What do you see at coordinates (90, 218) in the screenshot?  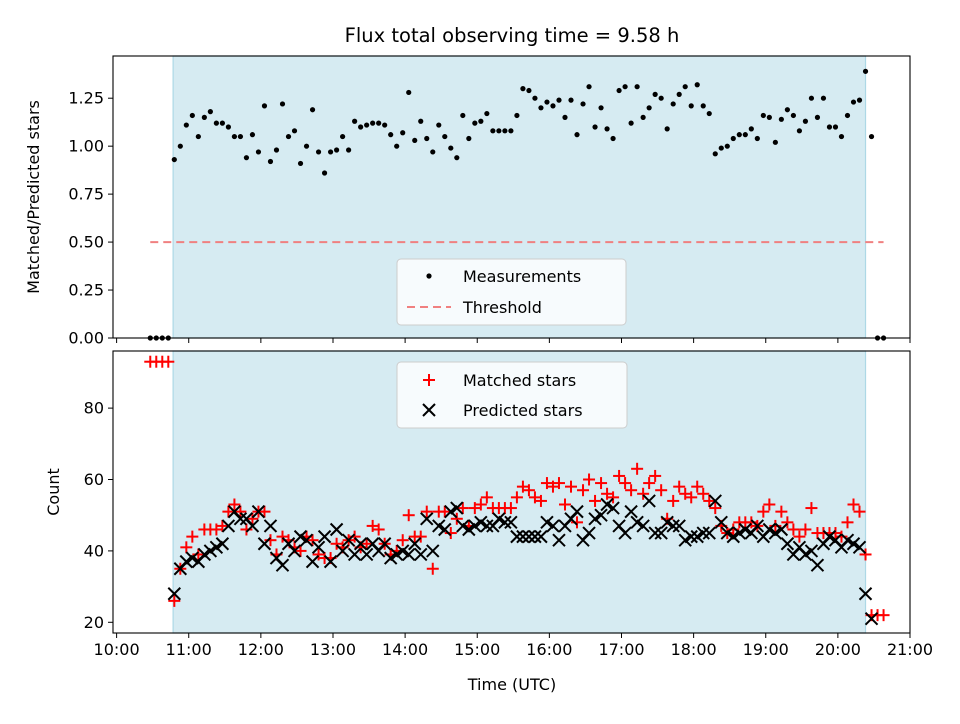 I see `y-axis-ticks: 0.00 0.25 0.50 0.75 1.00 1.25` at bounding box center [90, 218].